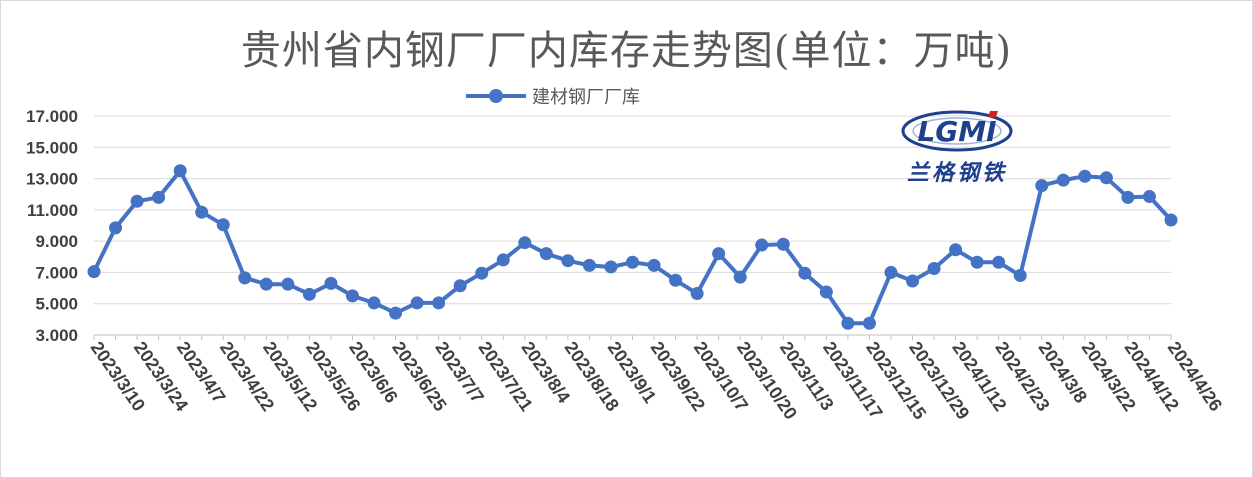 The height and width of the screenshot is (478, 1253). What do you see at coordinates (56, 335) in the screenshot?
I see `y-tick-label: 3.000` at bounding box center [56, 335].